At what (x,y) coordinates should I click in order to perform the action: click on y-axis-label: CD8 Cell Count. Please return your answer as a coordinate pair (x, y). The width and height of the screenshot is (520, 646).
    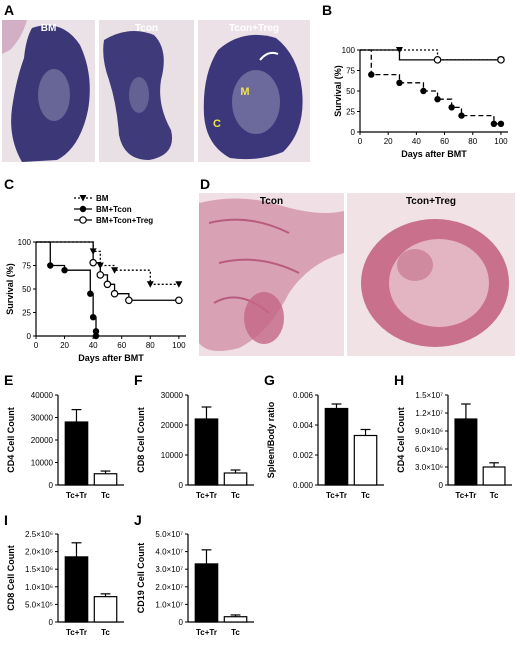
    Looking at the image, I should click on (141, 440).